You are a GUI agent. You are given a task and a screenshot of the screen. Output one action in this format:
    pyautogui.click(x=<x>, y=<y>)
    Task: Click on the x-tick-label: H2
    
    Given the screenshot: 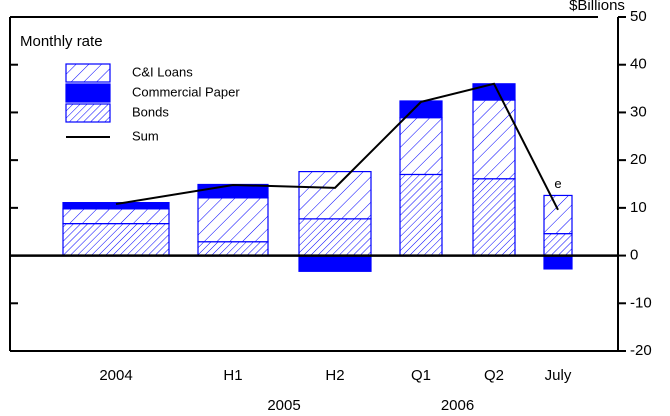 What is the action you would take?
    pyautogui.click(x=334, y=375)
    